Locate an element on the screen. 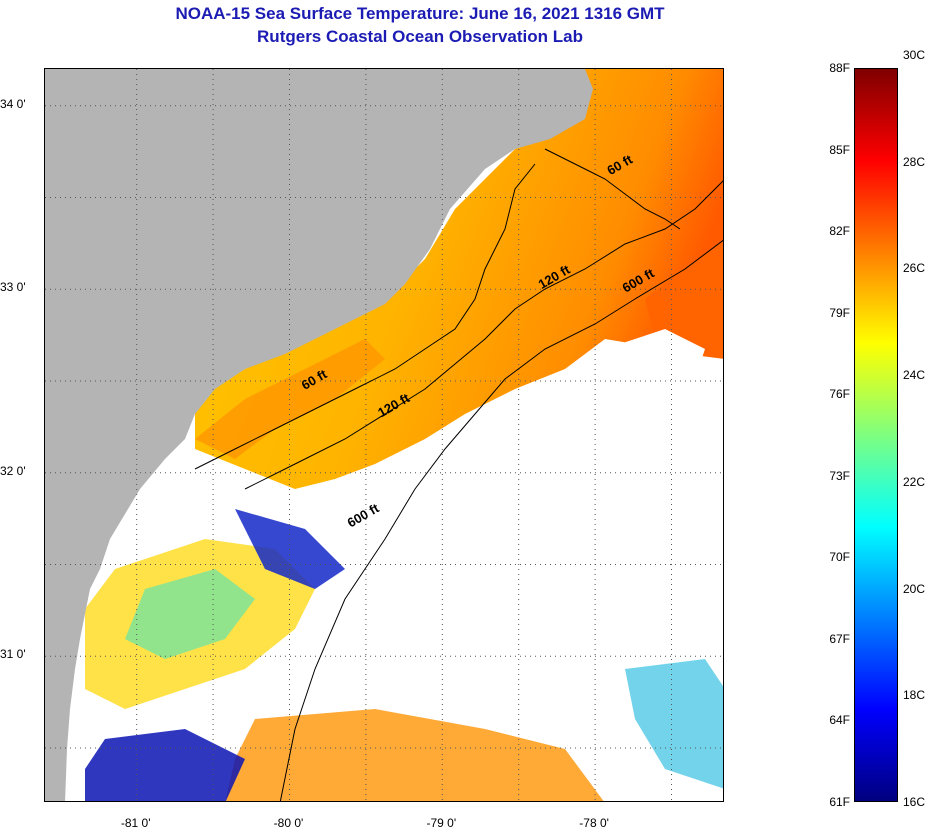 The height and width of the screenshot is (832, 936). southern-warm-patch is located at coordinates (414, 755).